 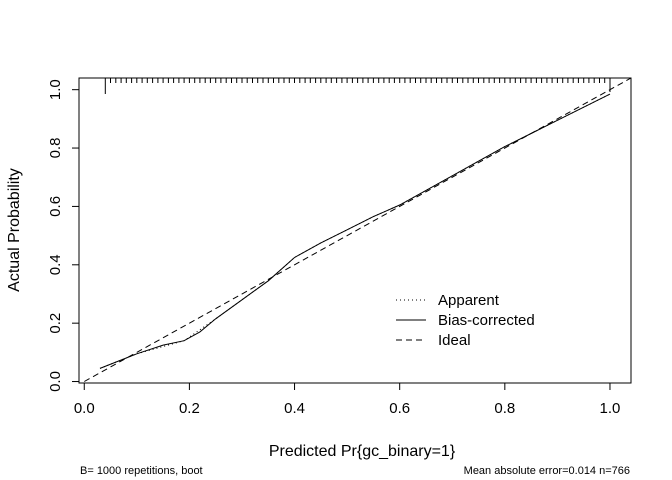 What do you see at coordinates (63, 235) in the screenshot?
I see `y-axis: 0.0 0.2 0.4 0.6 0.8 1.0` at bounding box center [63, 235].